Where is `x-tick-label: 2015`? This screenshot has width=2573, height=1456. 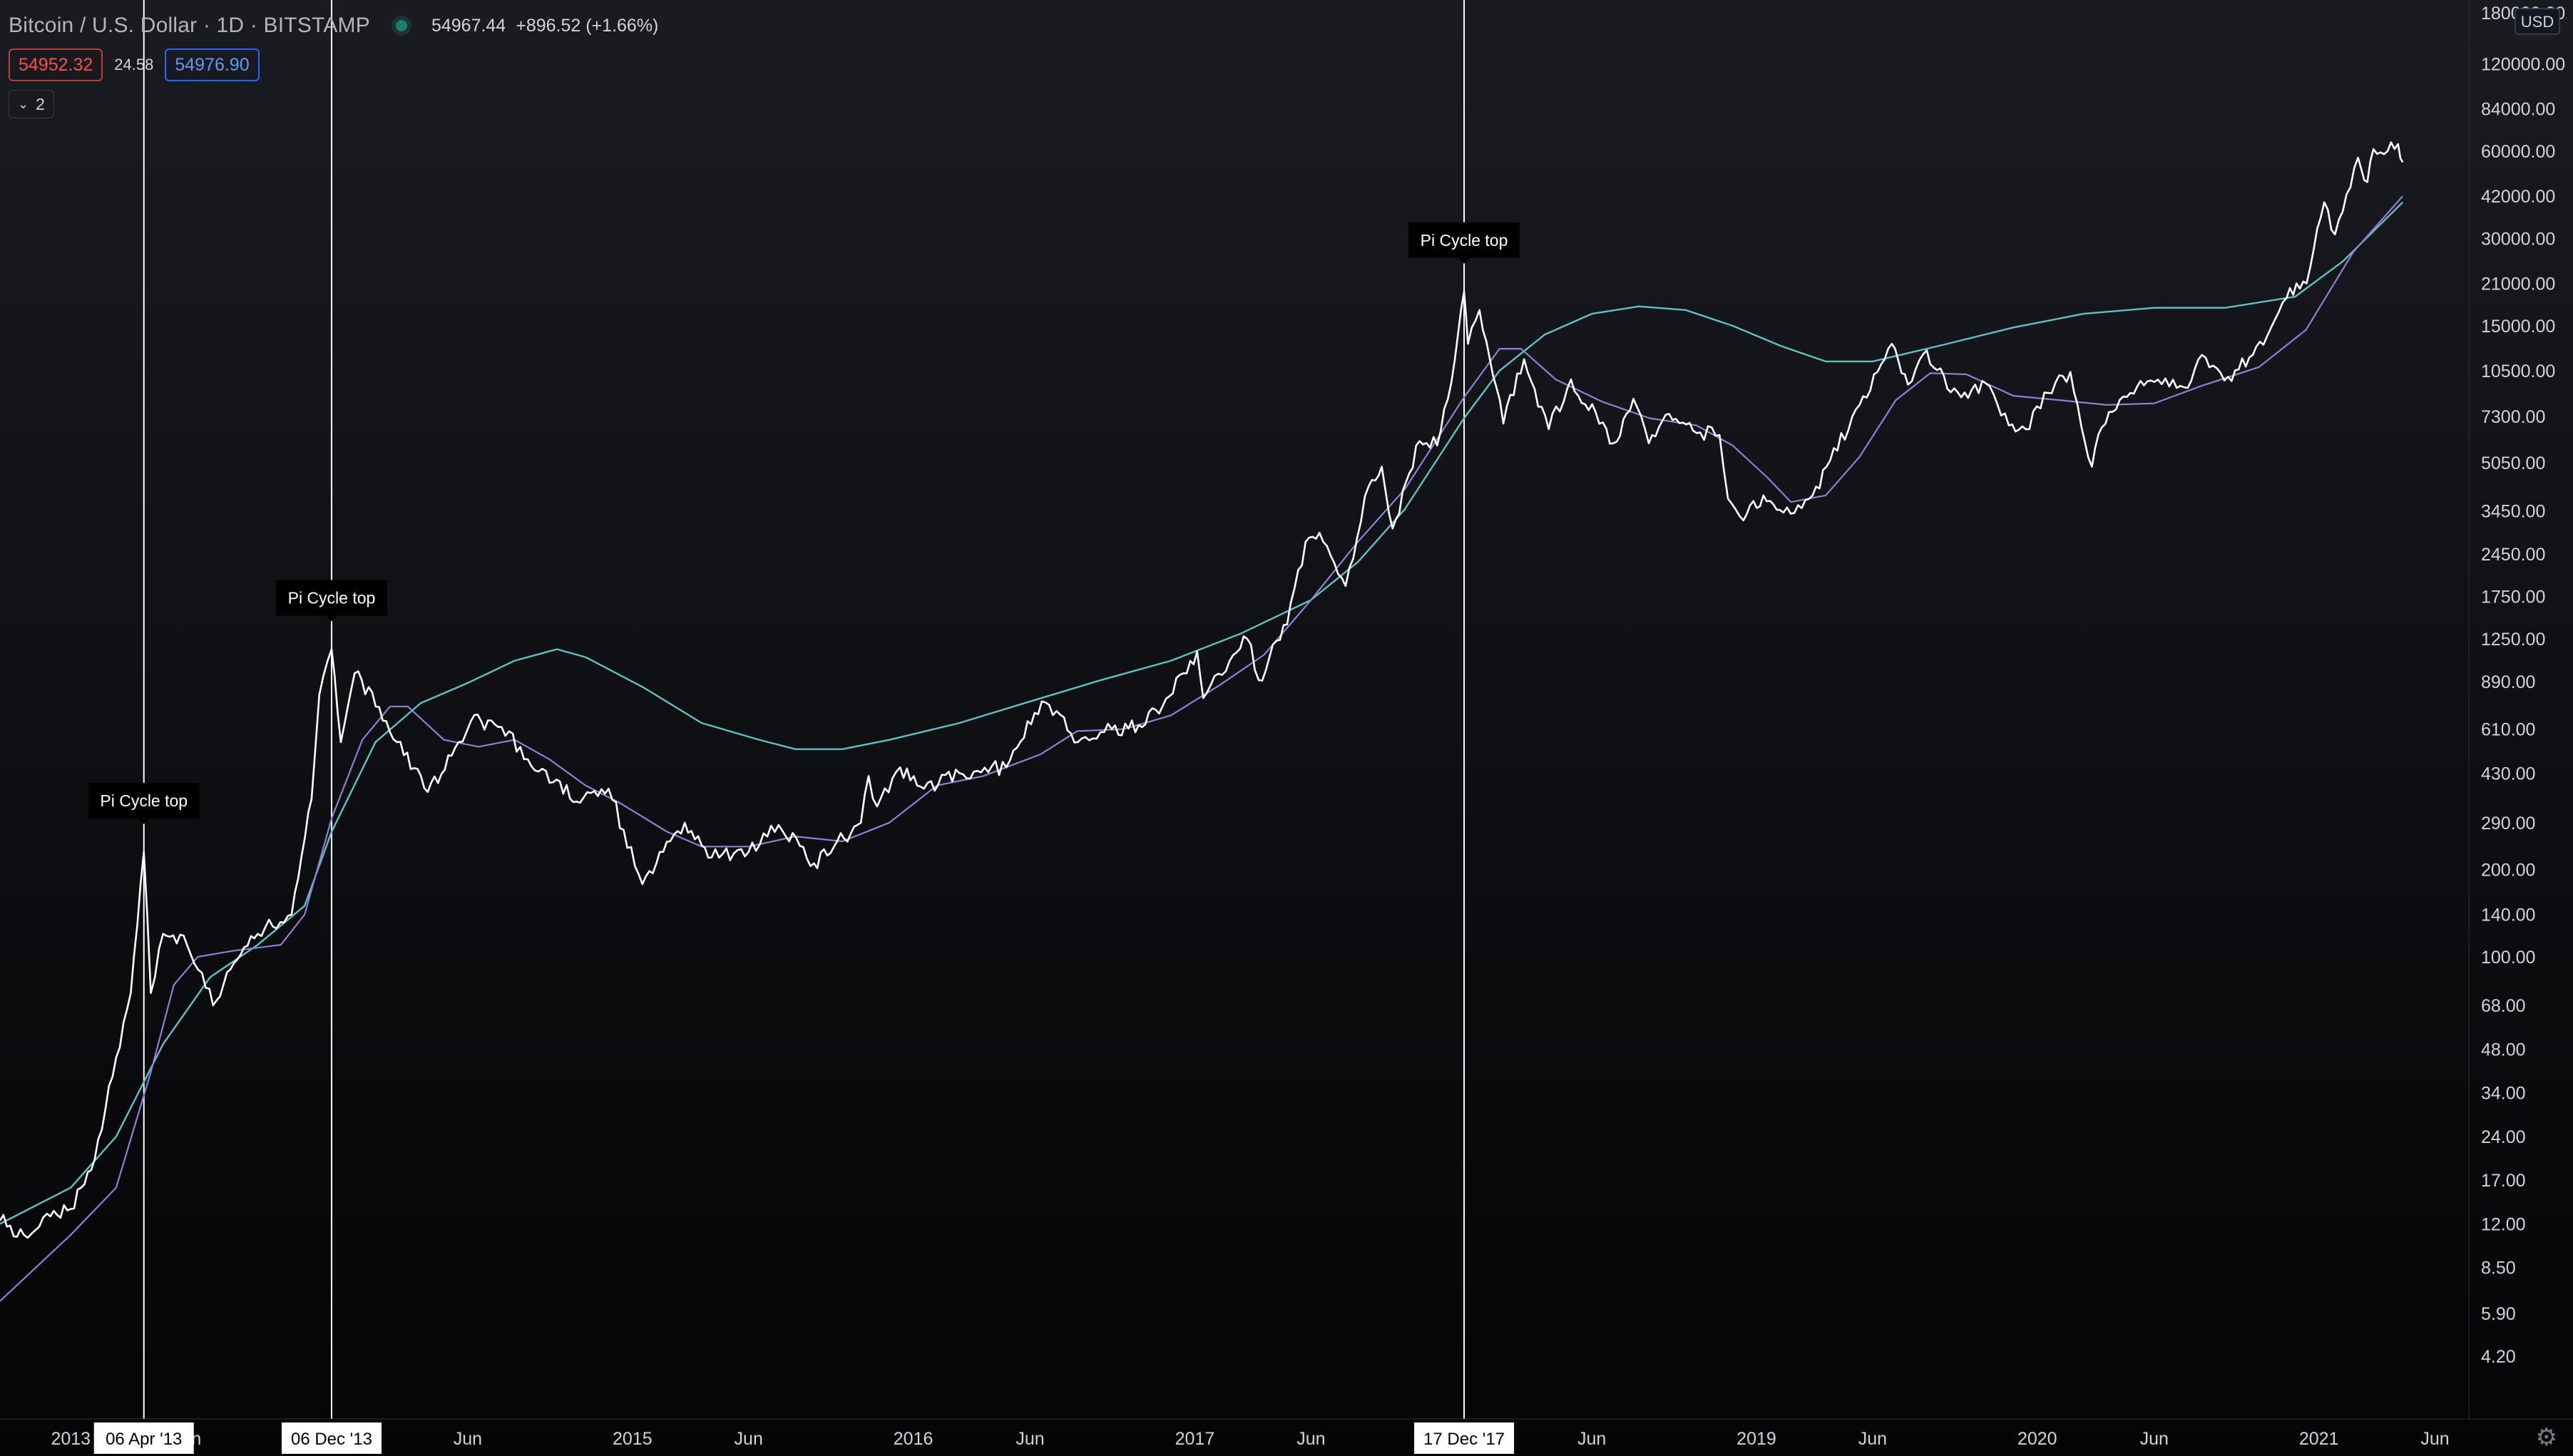 x-tick-label: 2015 is located at coordinates (633, 1439).